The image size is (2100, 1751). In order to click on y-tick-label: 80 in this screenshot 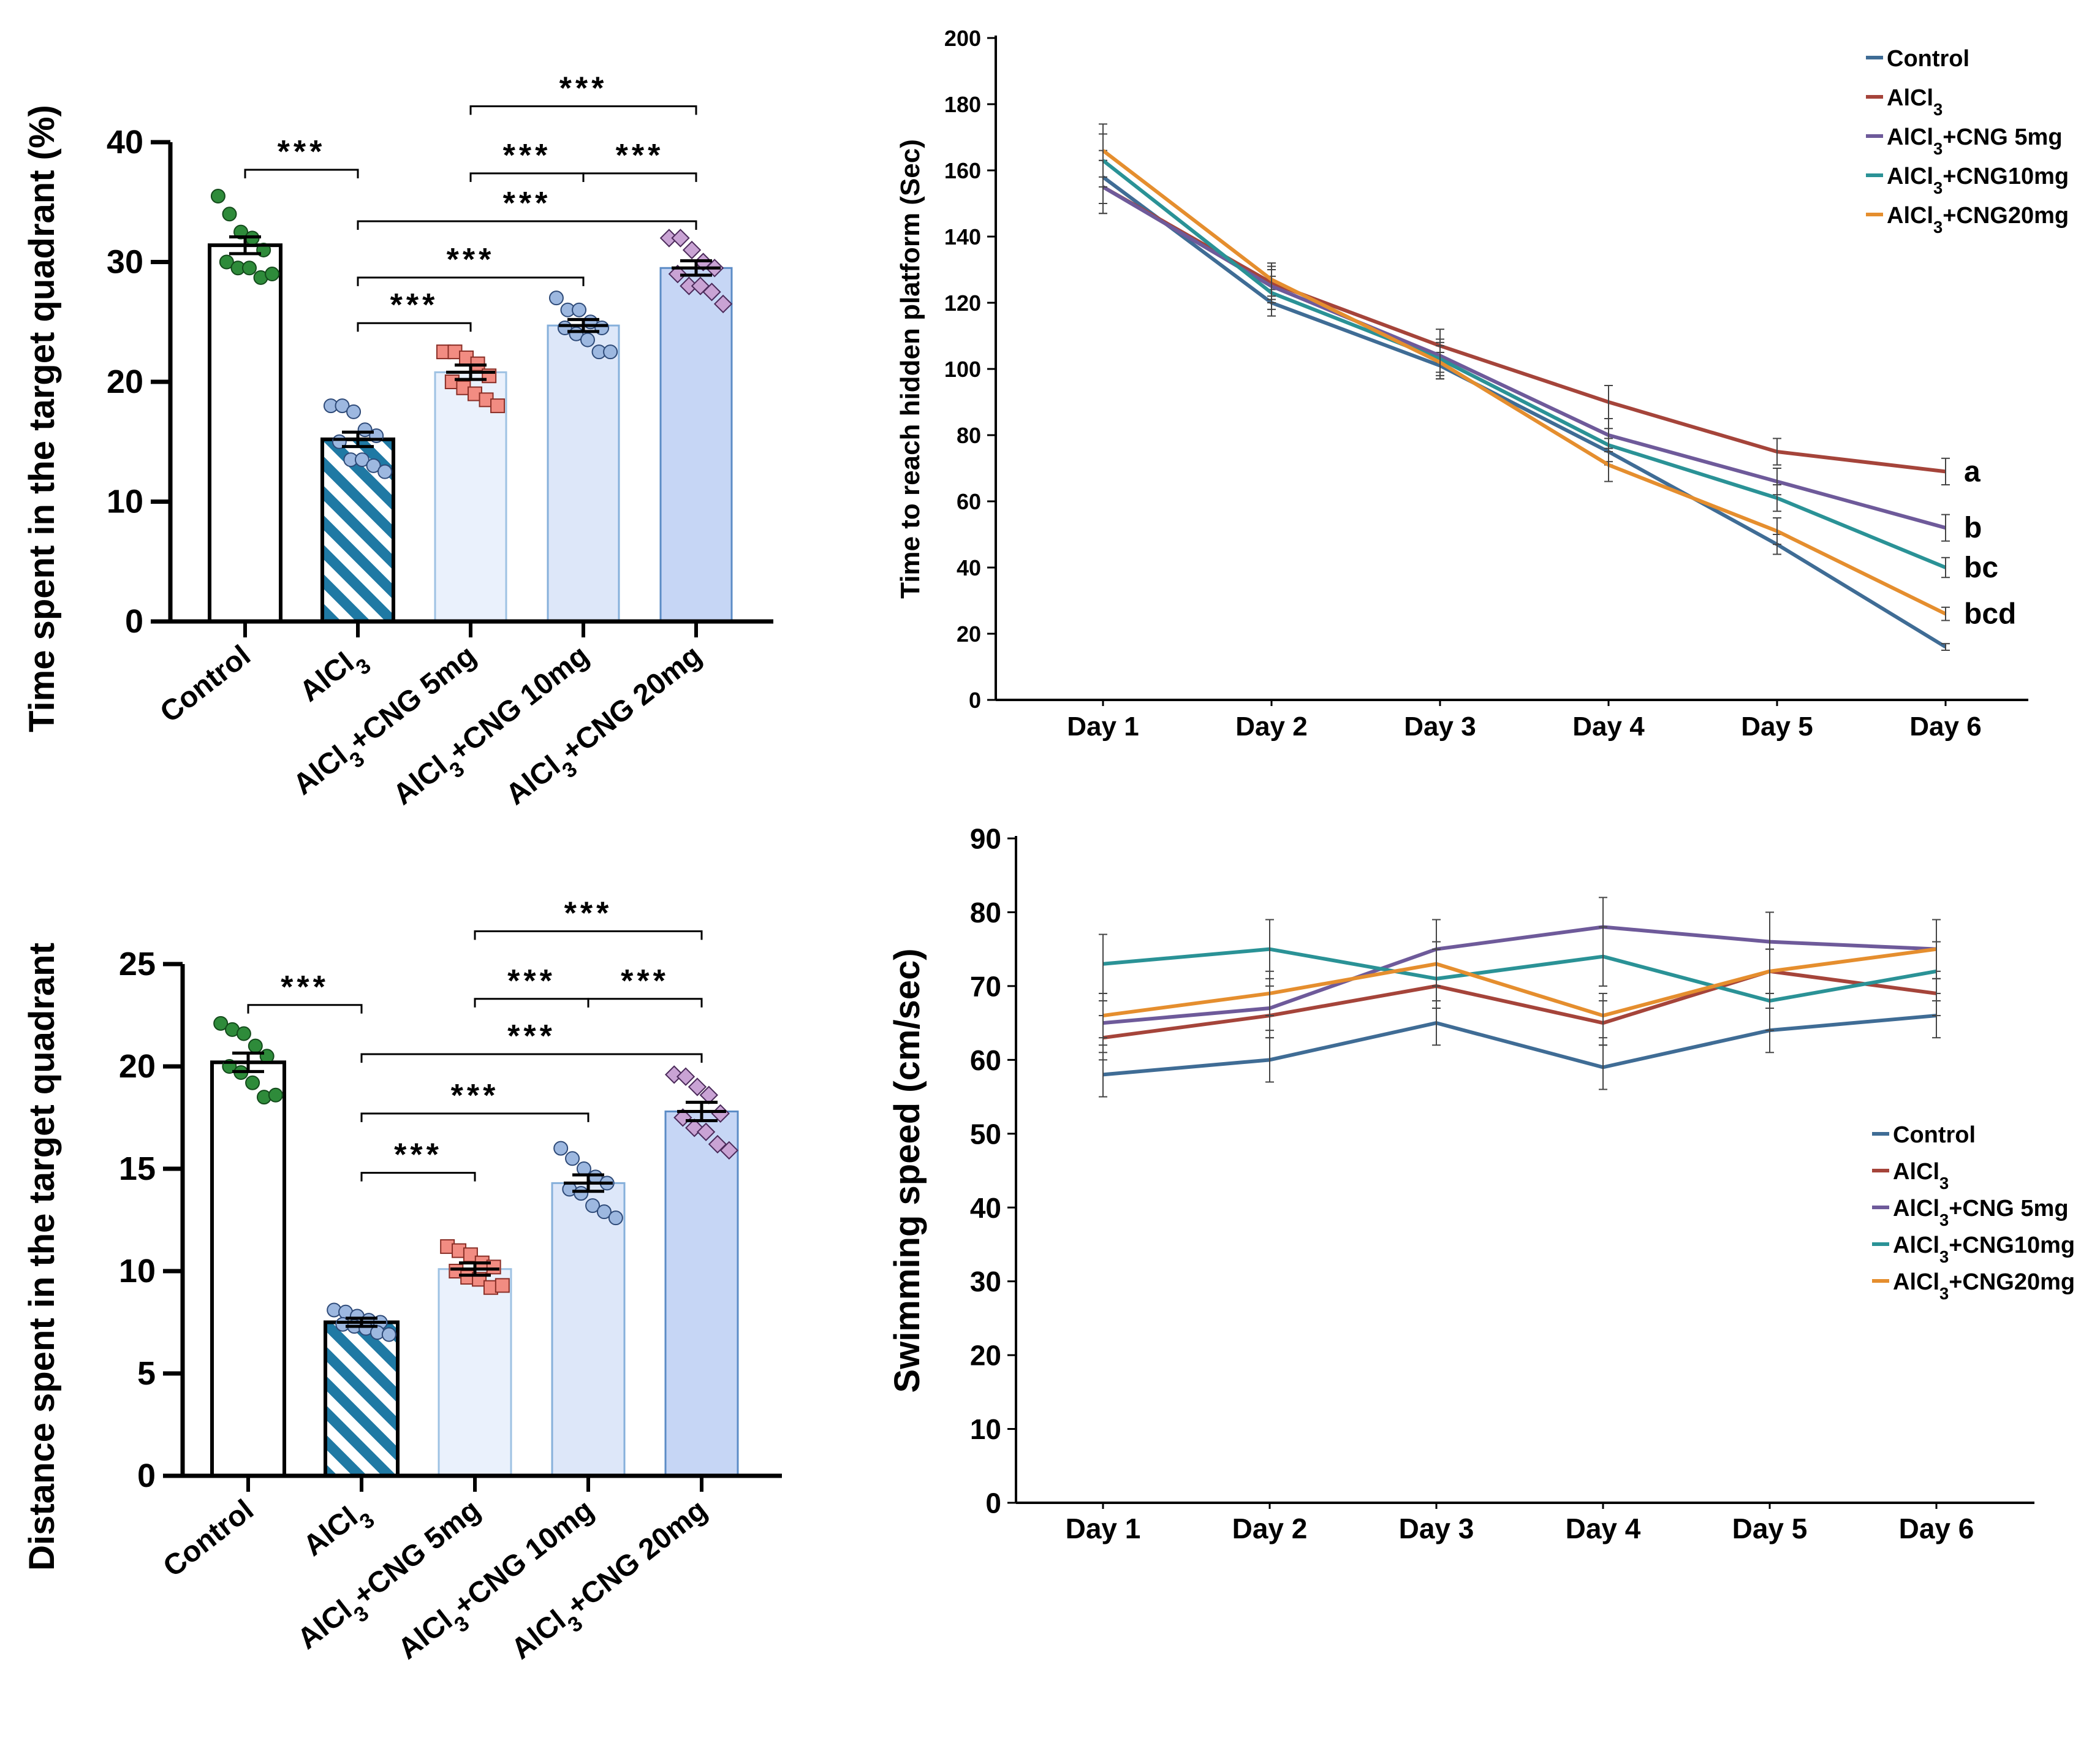, I will do `click(985, 913)`.